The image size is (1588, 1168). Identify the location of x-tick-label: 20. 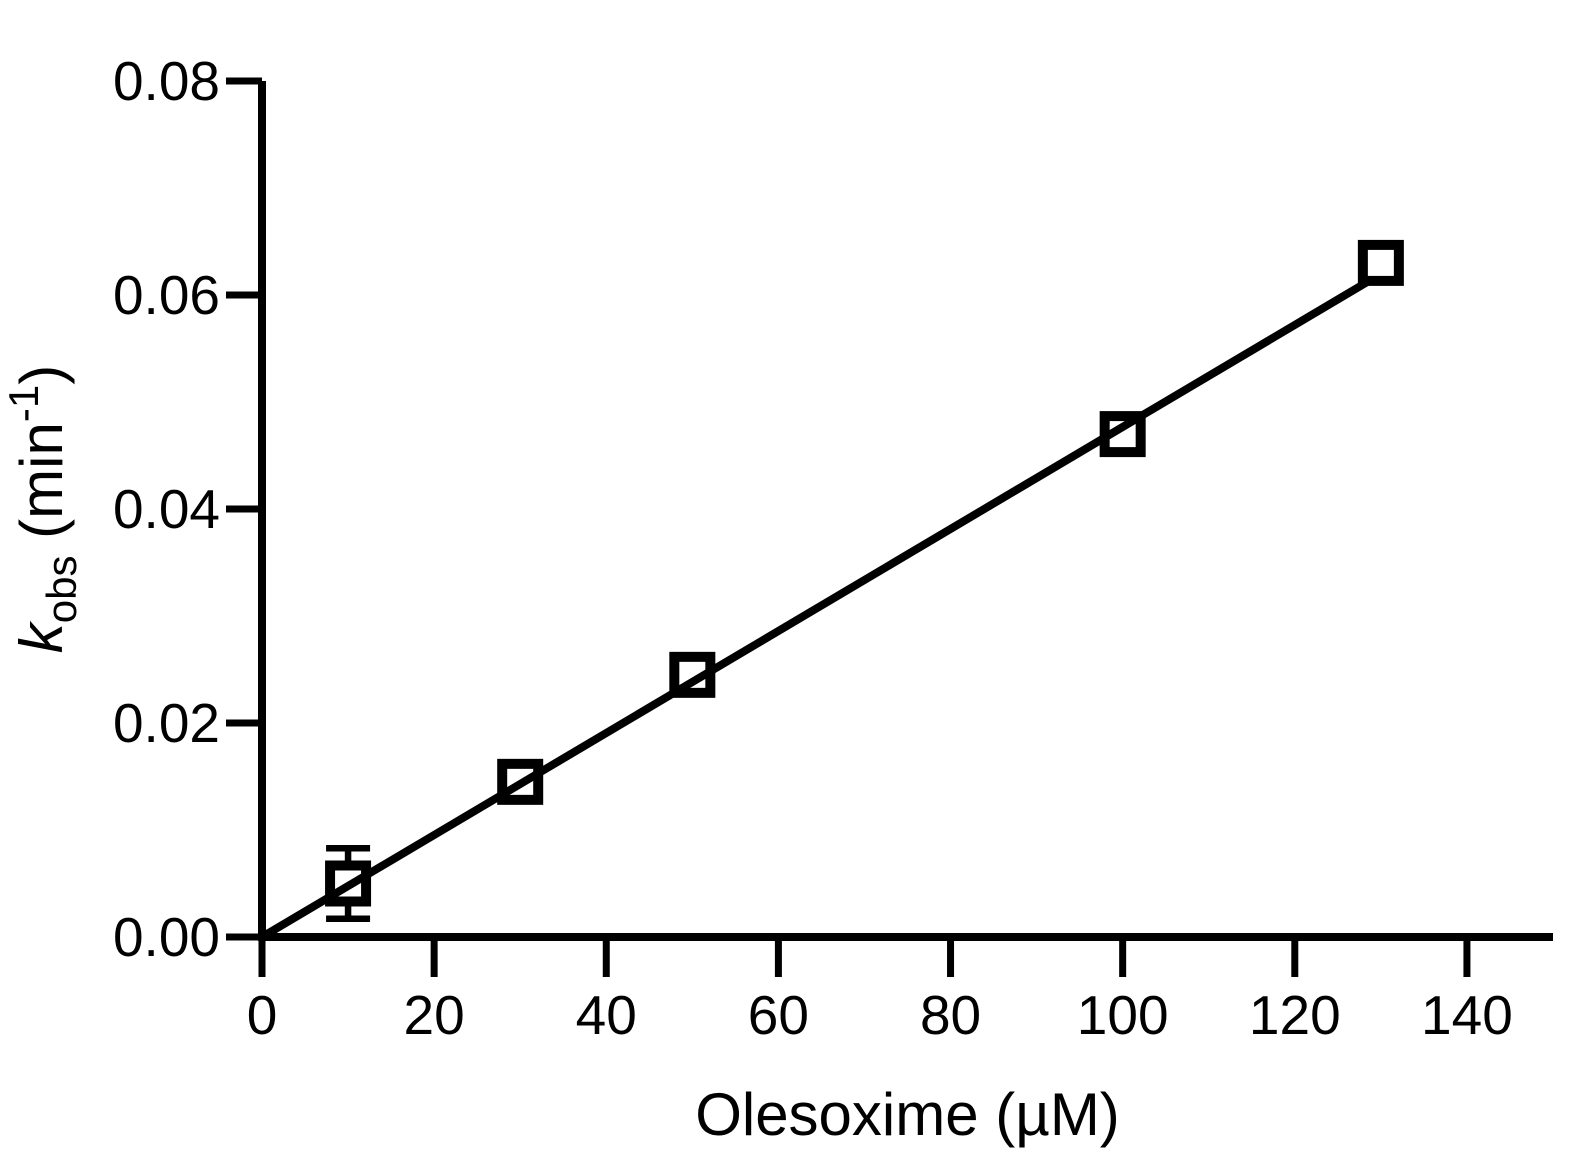
(434, 1015).